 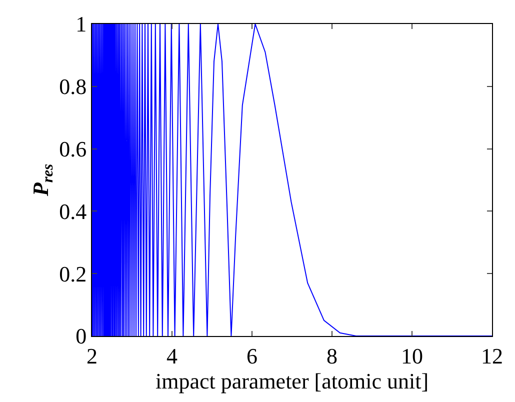 What do you see at coordinates (412, 355) in the screenshot?
I see `x-tick-label: 10` at bounding box center [412, 355].